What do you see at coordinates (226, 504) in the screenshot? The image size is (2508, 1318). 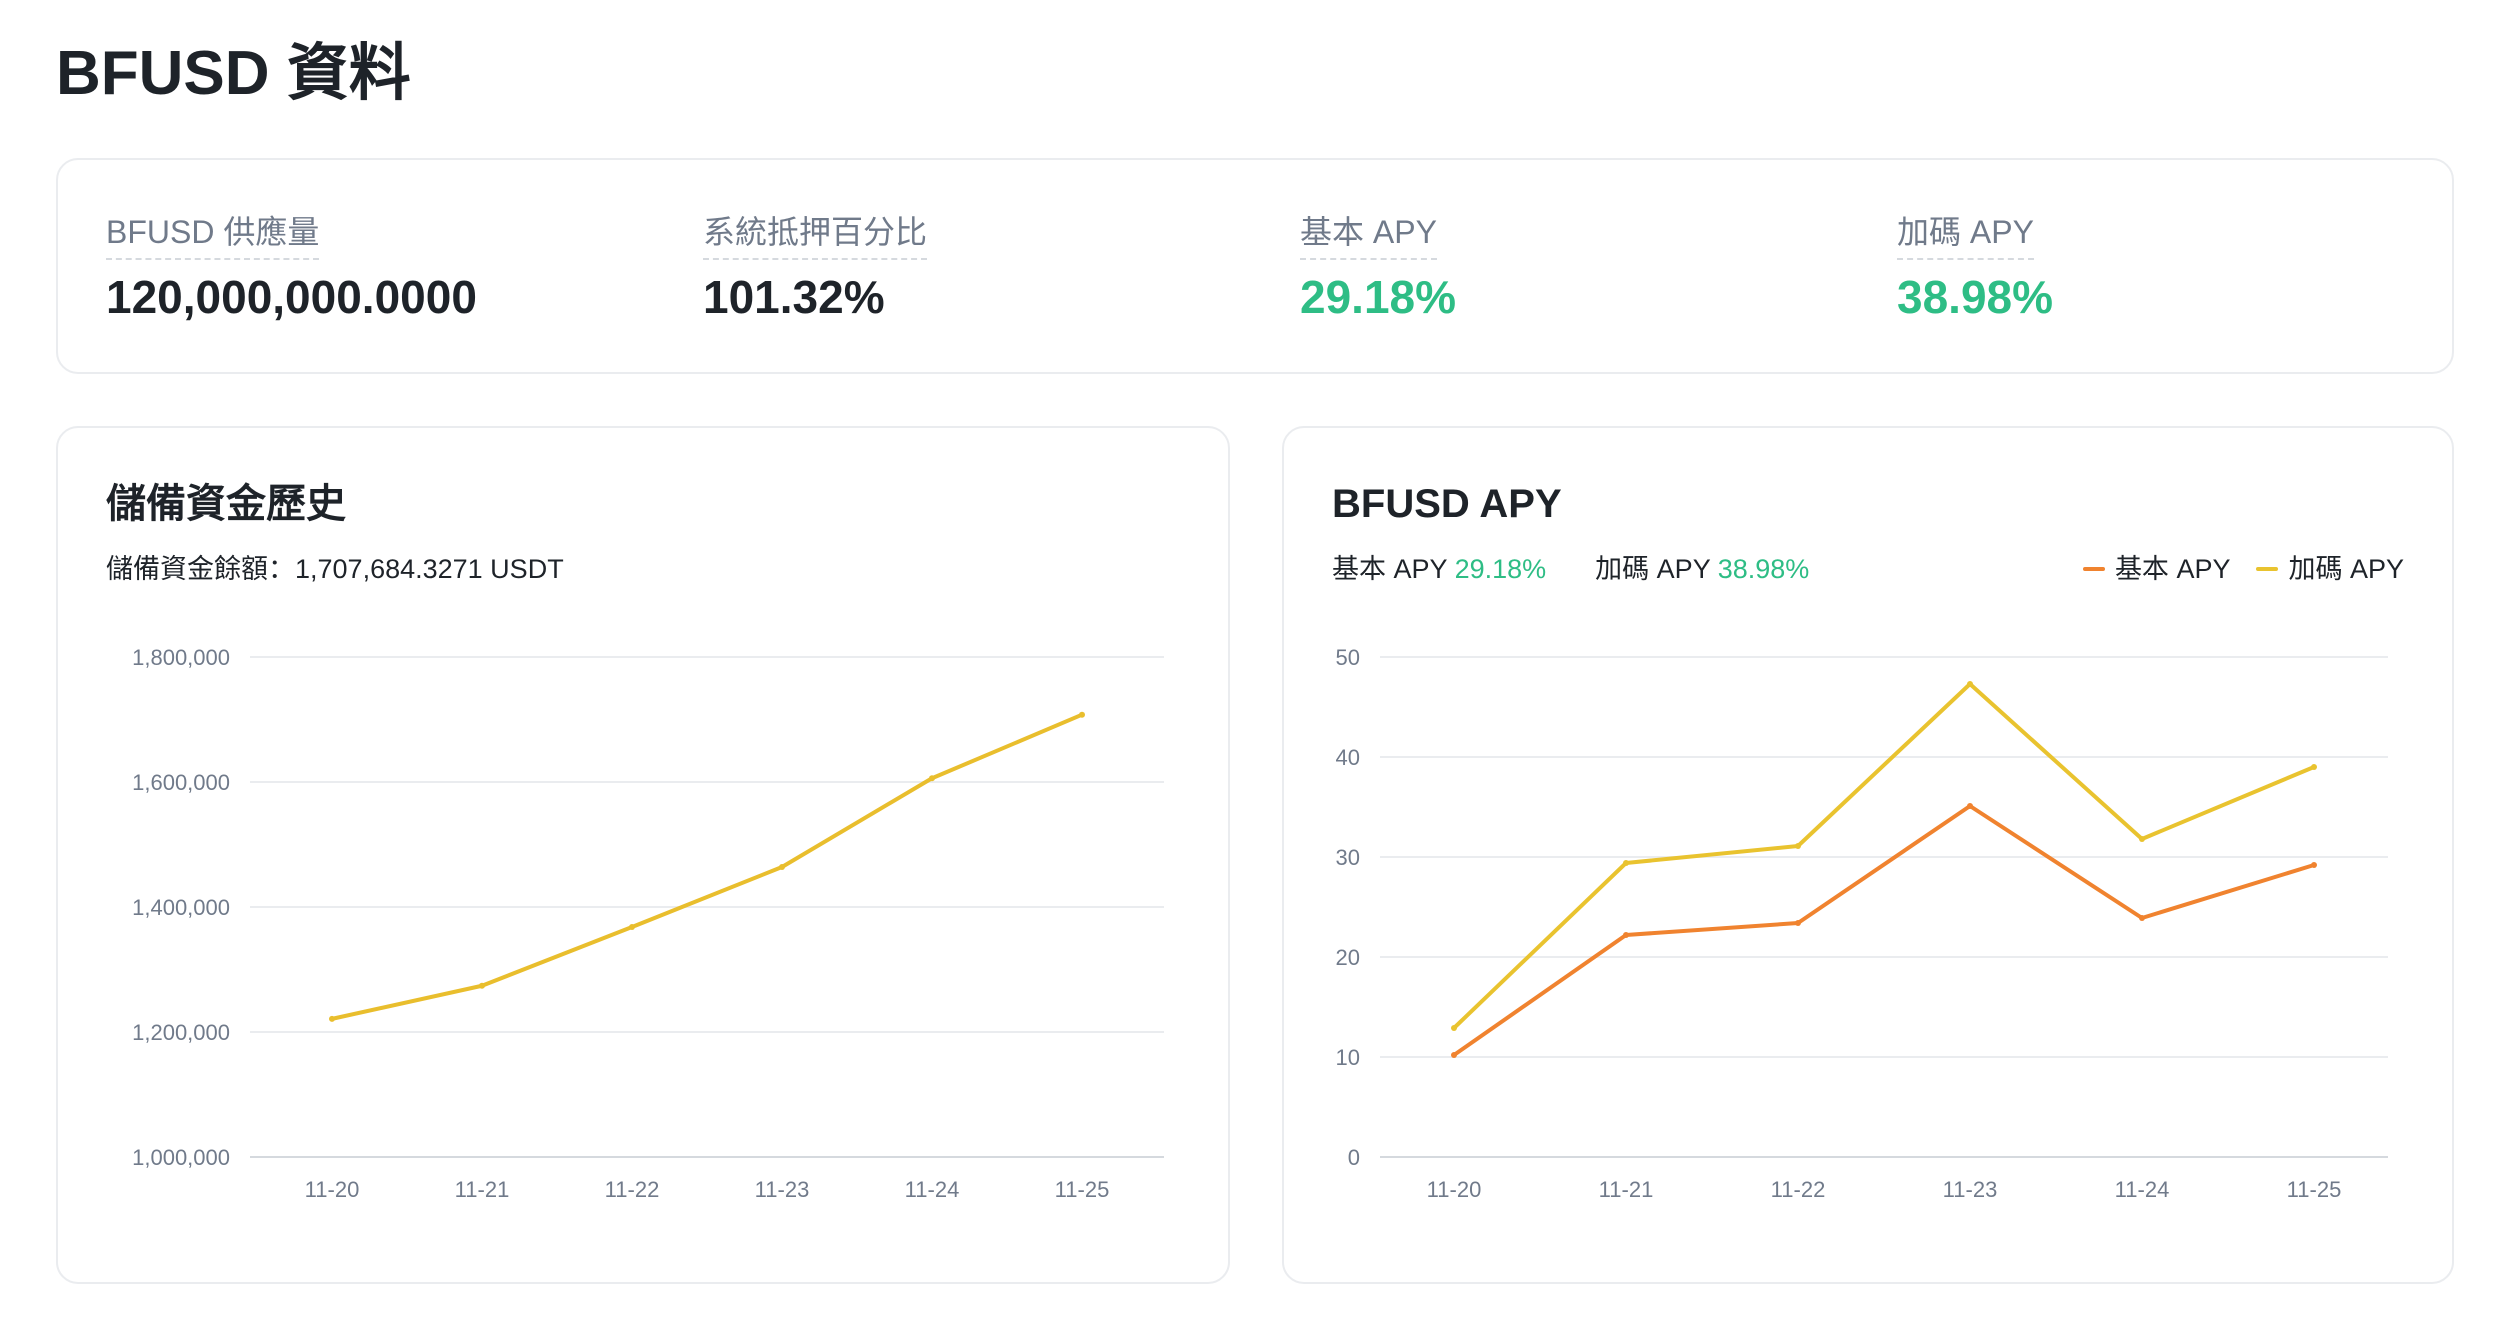 I see `reserve-chart-title: 儲備資金歷史` at bounding box center [226, 504].